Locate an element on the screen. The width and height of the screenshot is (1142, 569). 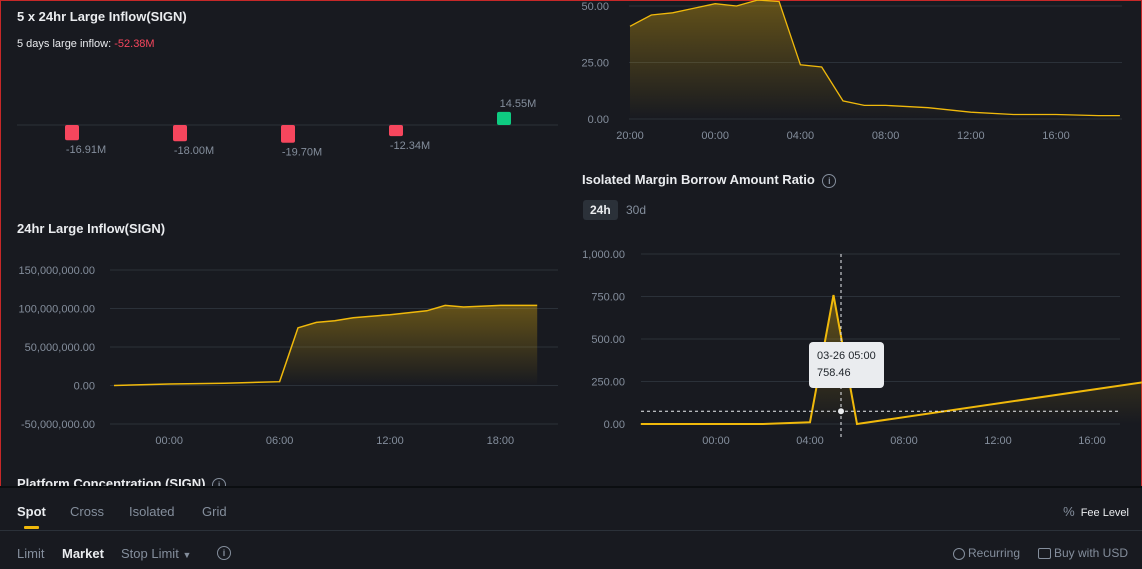
y-tick: 500.00 is located at coordinates (608, 340).